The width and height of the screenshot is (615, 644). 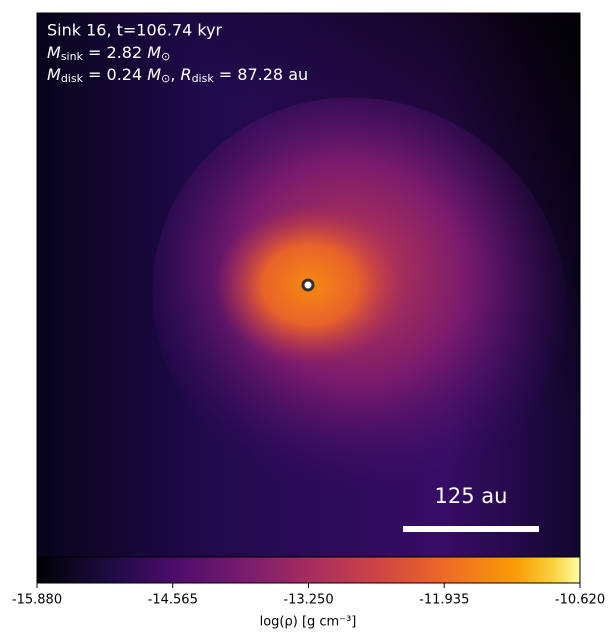 What do you see at coordinates (444, 600) in the screenshot?
I see `colorbar-tick-label: -11.935` at bounding box center [444, 600].